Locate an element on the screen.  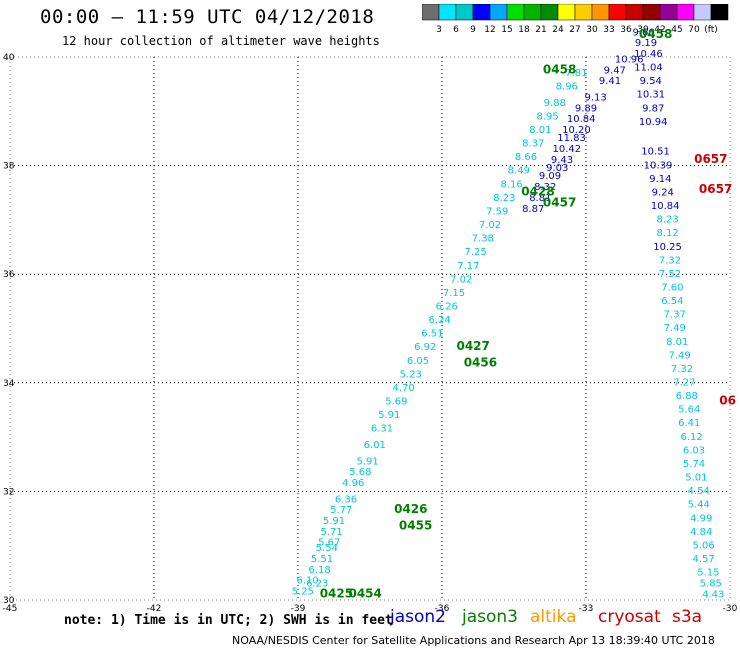
swh-value: 8.16 is located at coordinates (511, 184).